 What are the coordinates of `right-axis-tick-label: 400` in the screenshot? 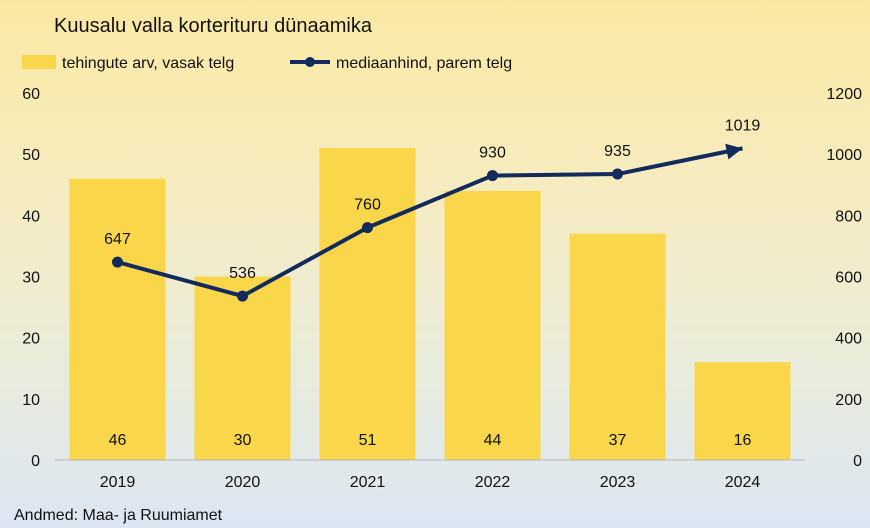 It's located at (848, 339).